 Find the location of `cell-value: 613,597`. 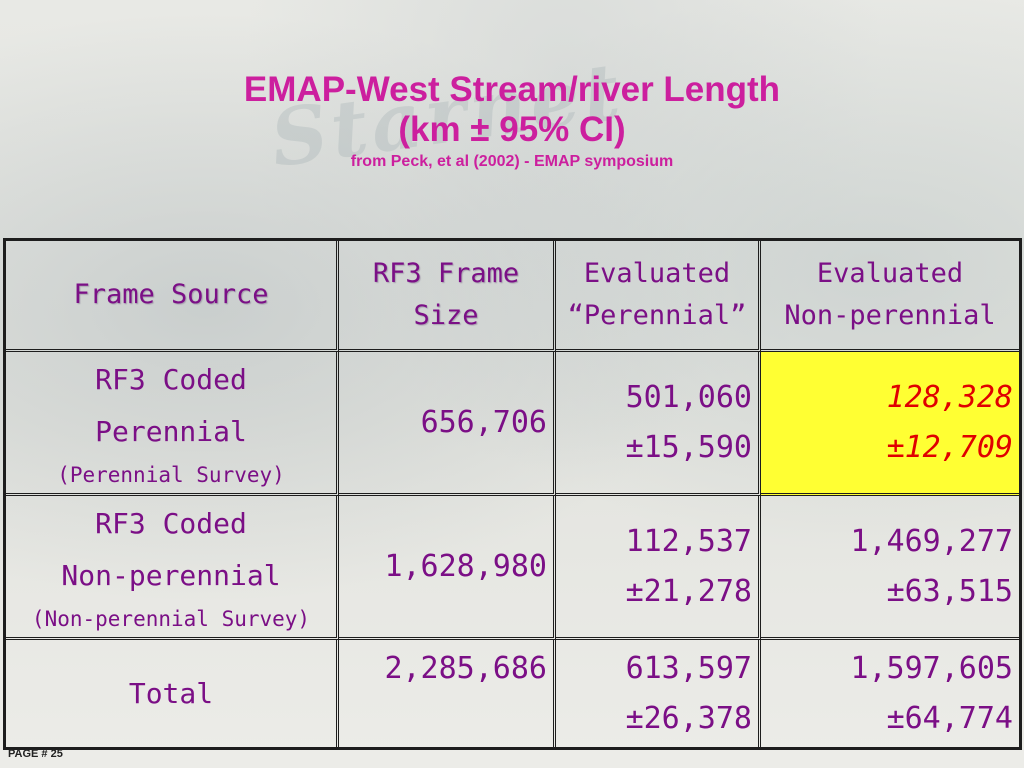

cell-value: 613,597 is located at coordinates (688, 668).